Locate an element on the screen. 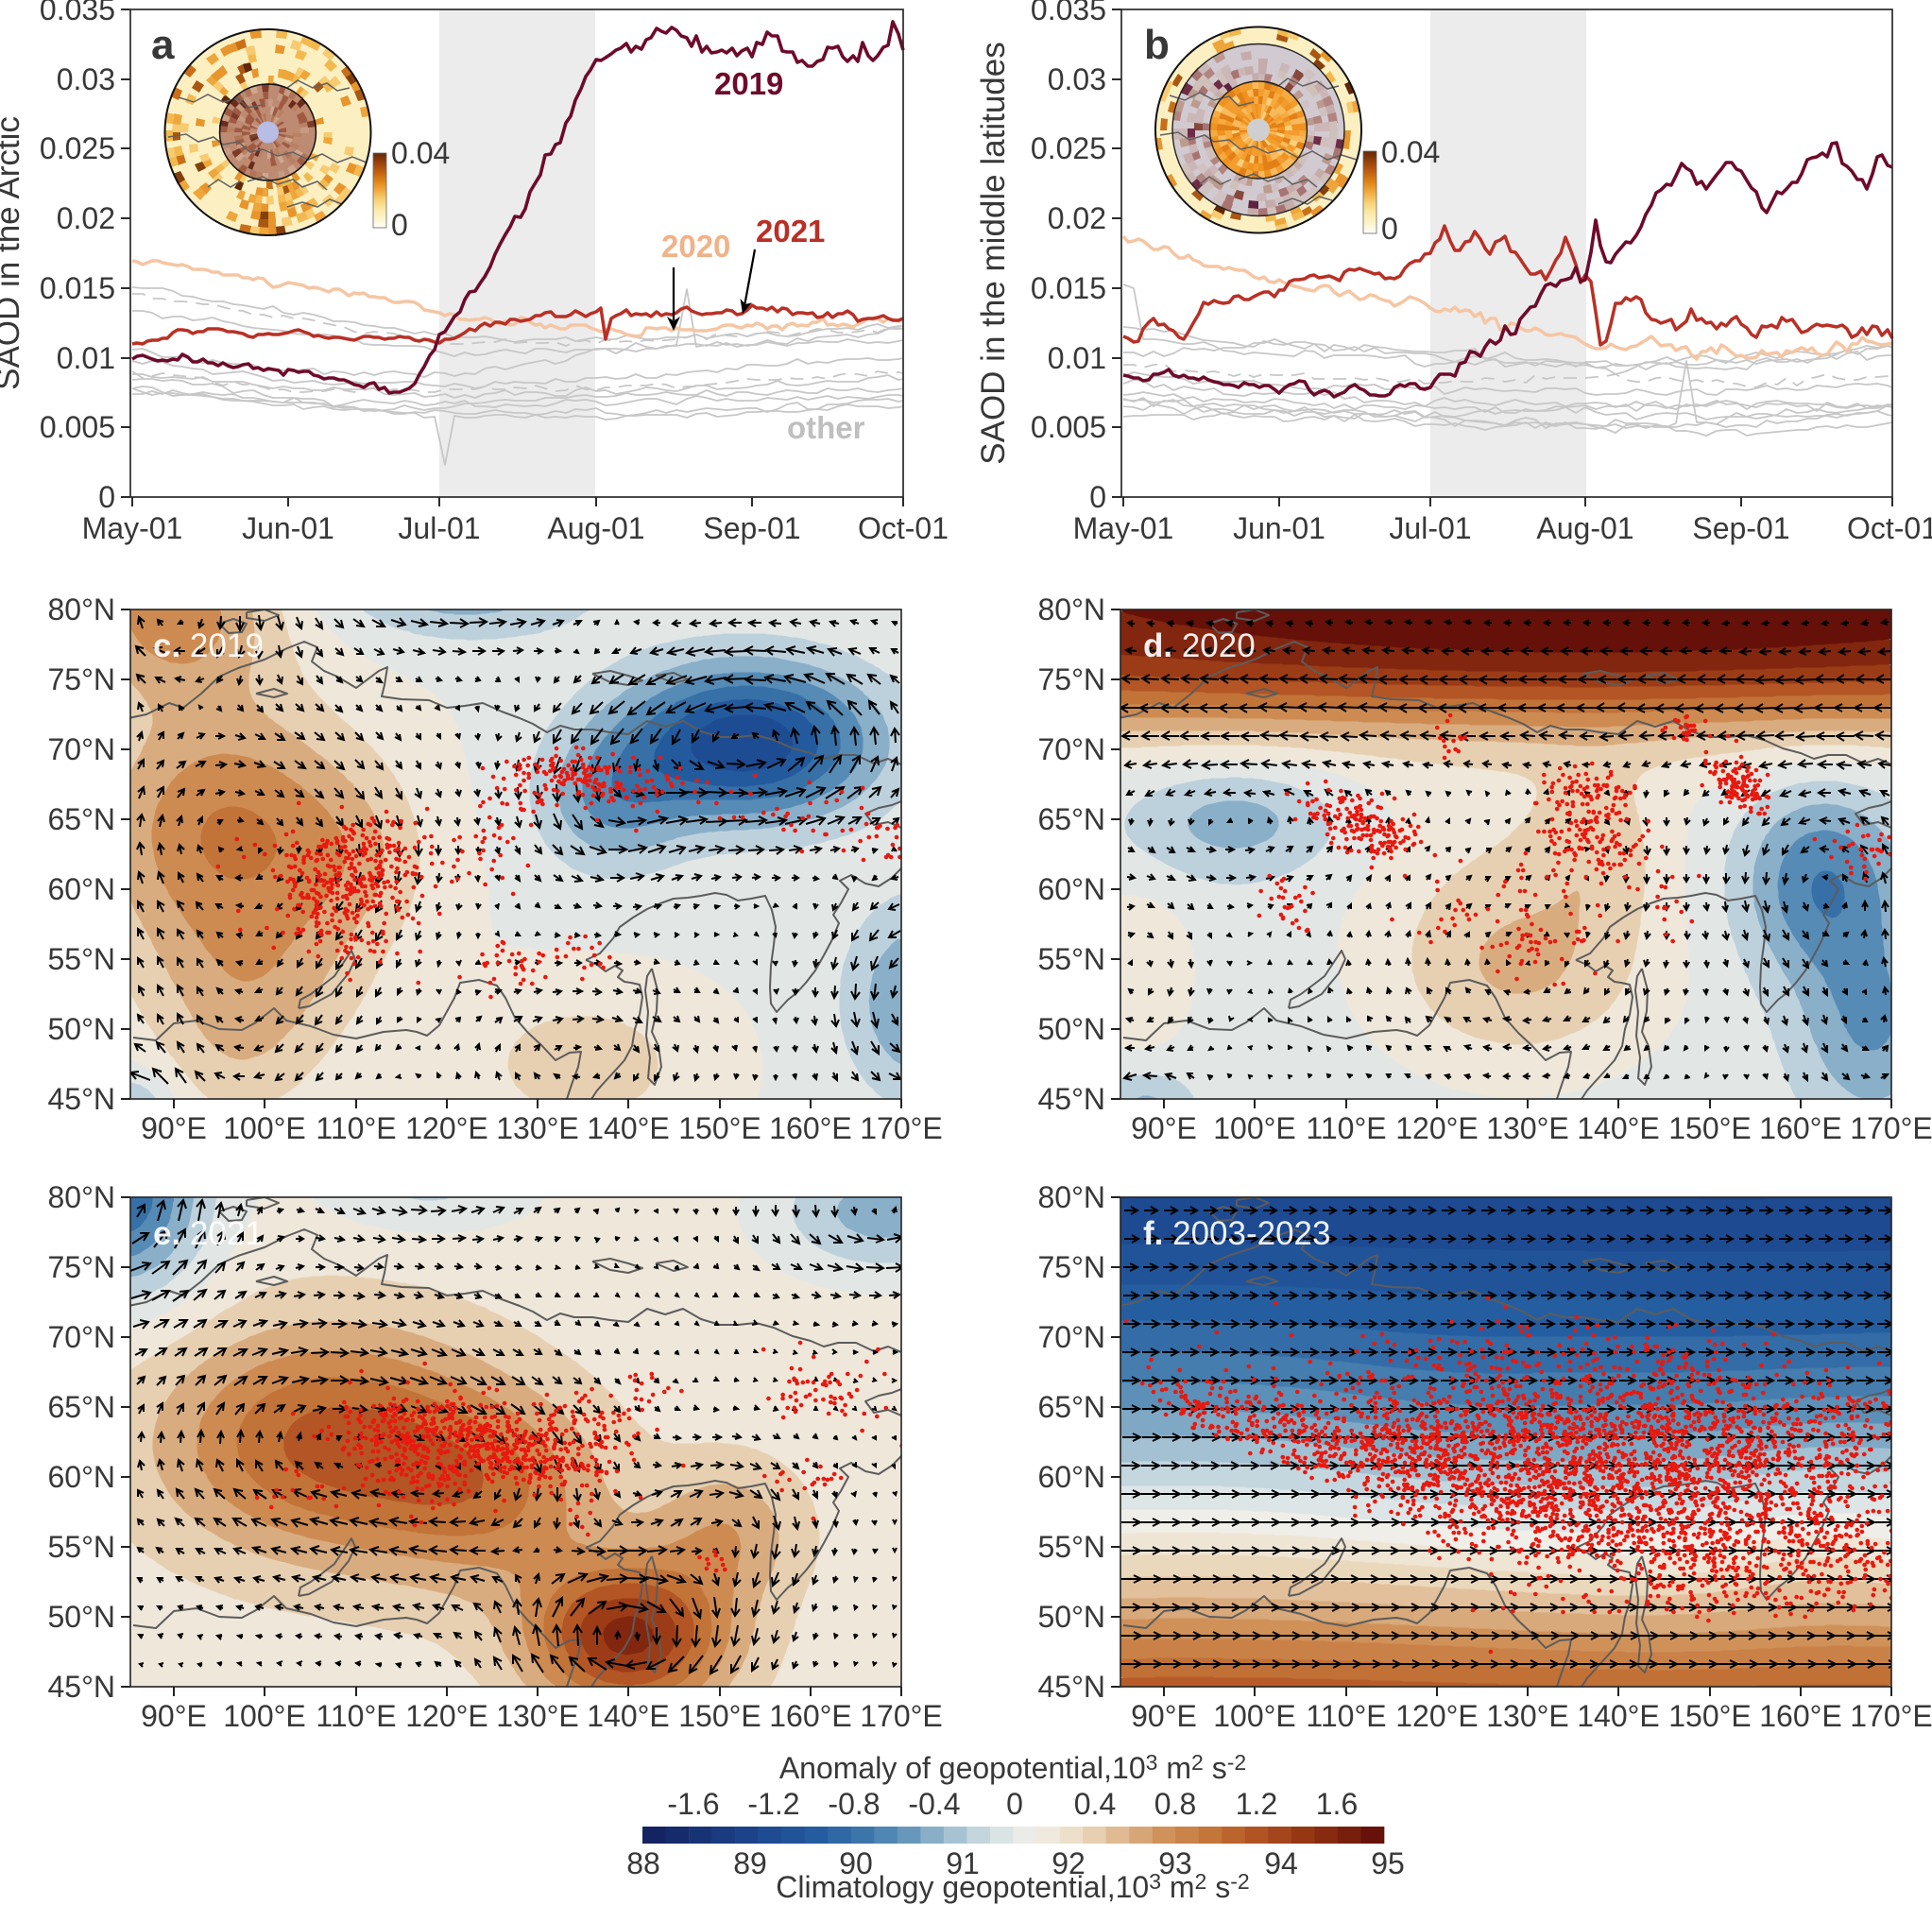  svg-text: Jul-01 is located at coordinates (1430, 528).